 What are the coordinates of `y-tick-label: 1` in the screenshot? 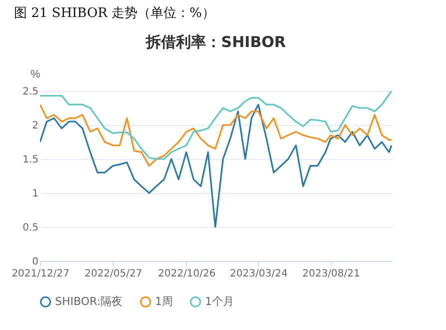 It's located at (35, 194).